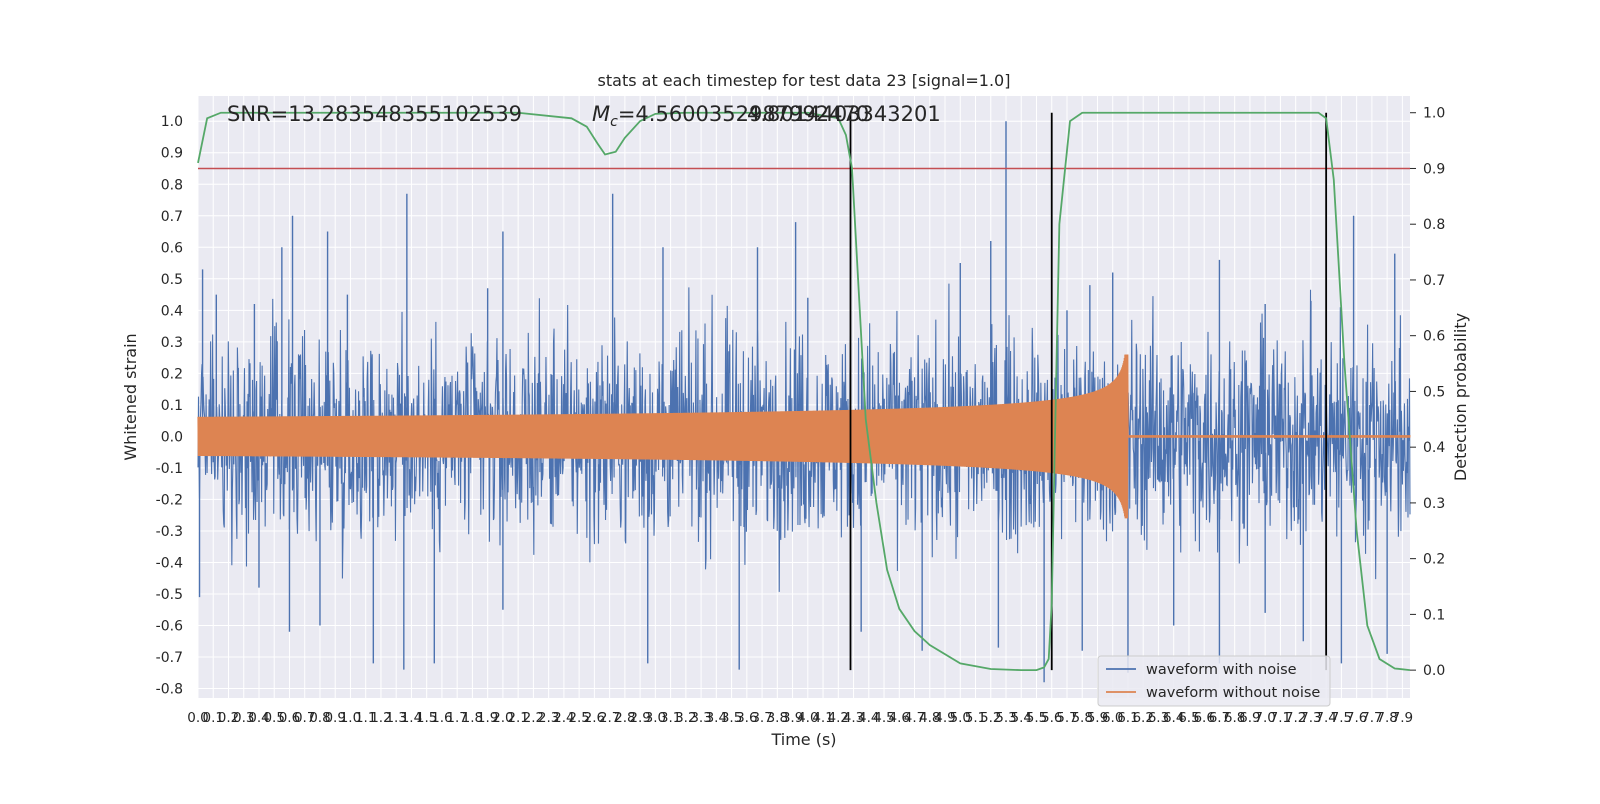 The image size is (1600, 804). I want to click on x-tick-label: 2.7, so click(609, 718).